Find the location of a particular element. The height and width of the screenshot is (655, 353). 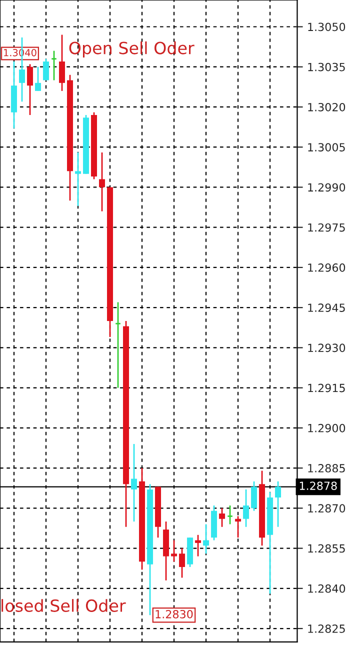

y-tick-label: 1.2870 is located at coordinates (327, 508).